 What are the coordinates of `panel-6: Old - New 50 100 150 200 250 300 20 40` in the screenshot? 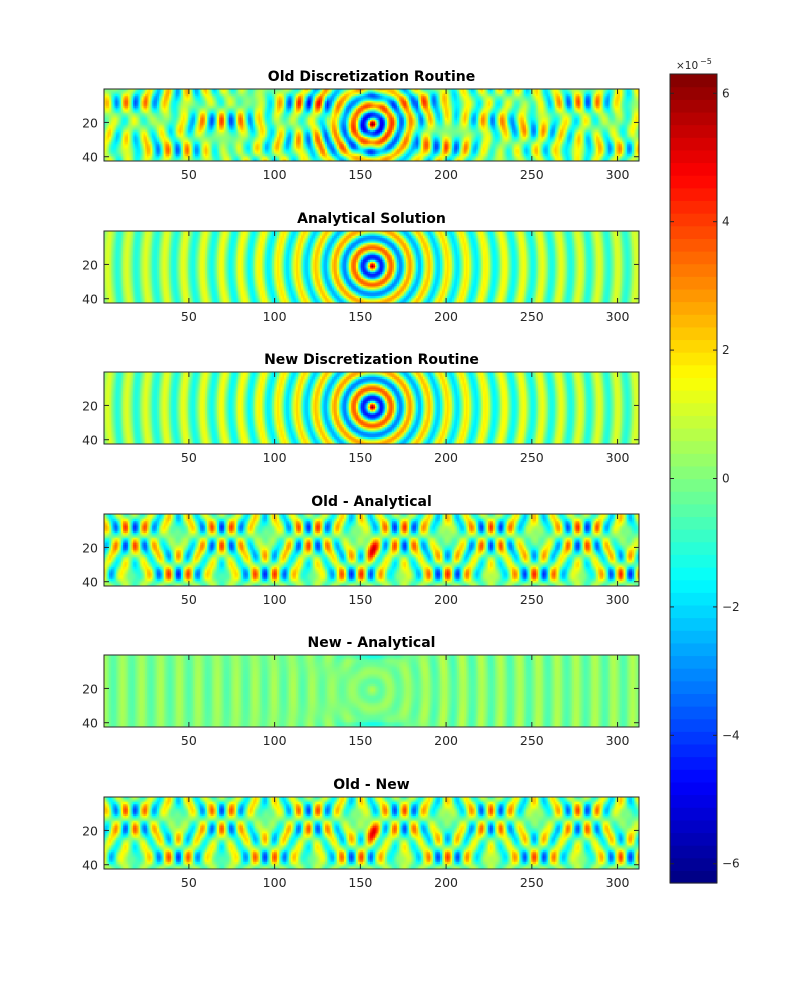 It's located at (361, 833).